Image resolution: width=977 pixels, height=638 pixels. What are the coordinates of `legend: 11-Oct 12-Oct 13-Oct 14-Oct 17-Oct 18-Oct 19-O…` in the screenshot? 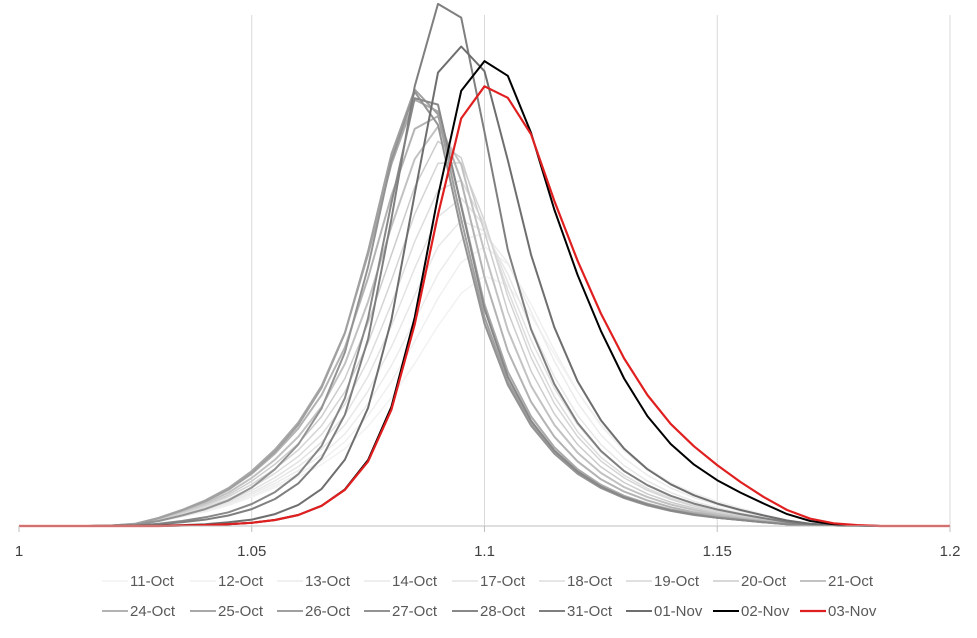 It's located at (489, 596).